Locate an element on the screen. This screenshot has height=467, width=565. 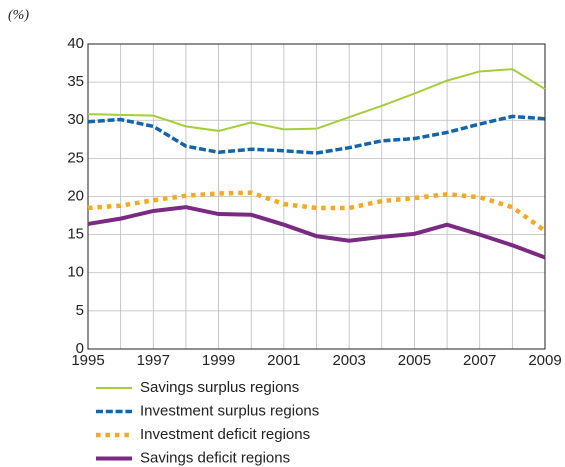
x-tick-label: 1999 is located at coordinates (218, 360).